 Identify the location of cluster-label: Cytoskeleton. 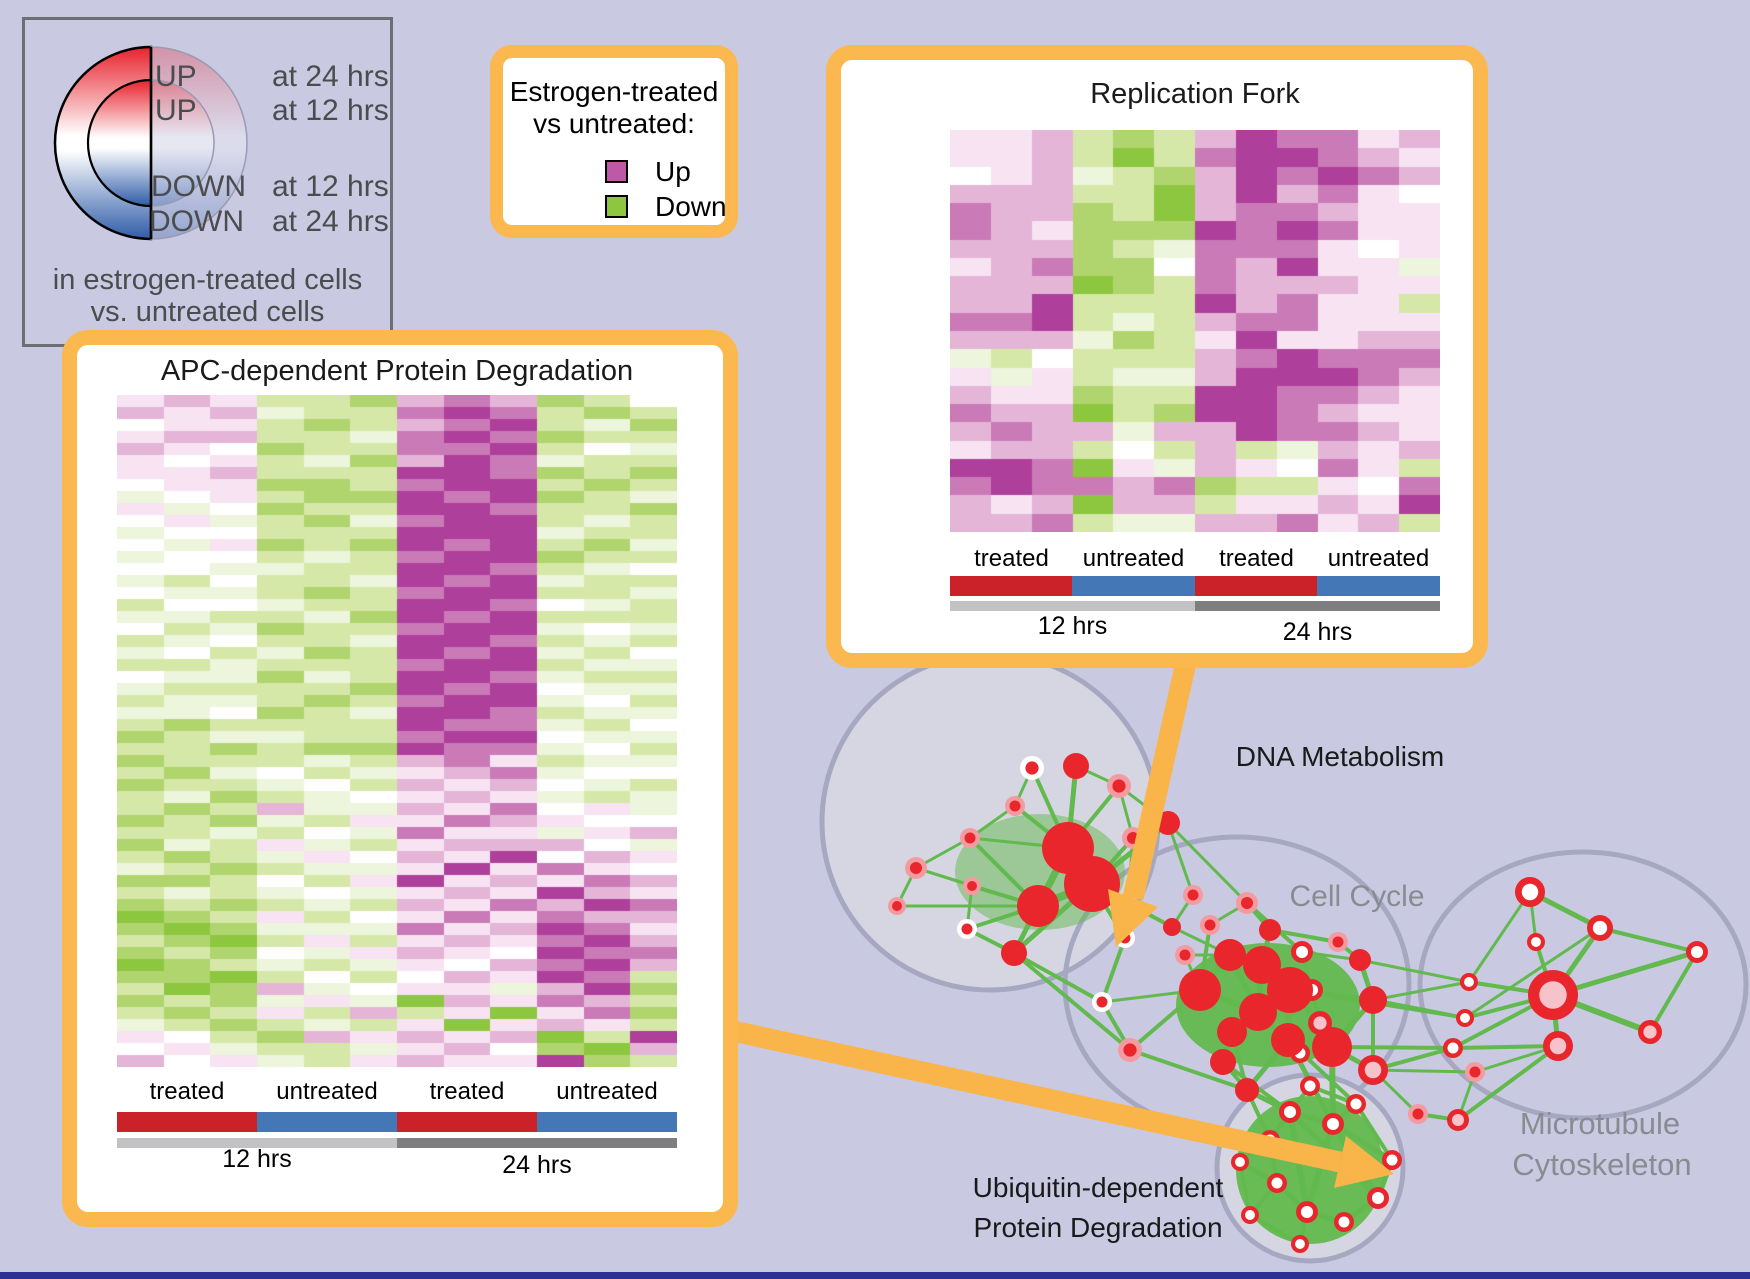
(1602, 1164).